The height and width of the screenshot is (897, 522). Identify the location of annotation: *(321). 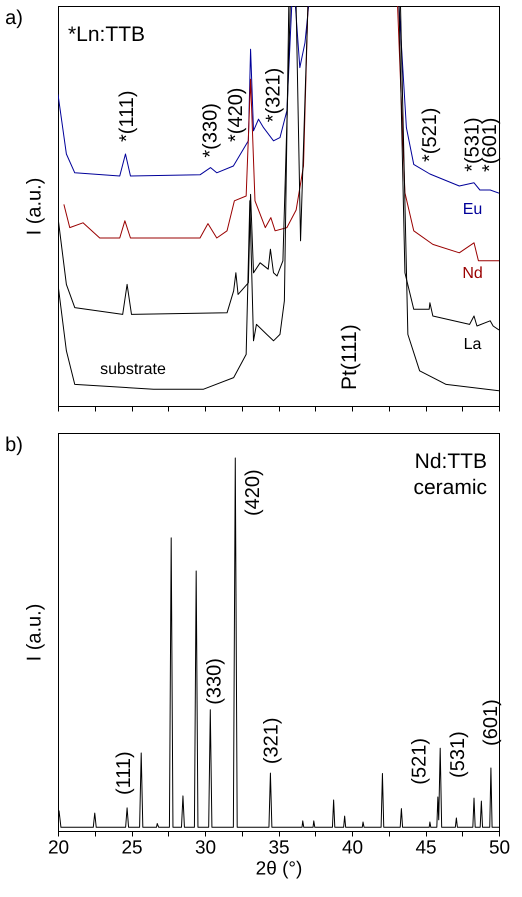
(273, 95).